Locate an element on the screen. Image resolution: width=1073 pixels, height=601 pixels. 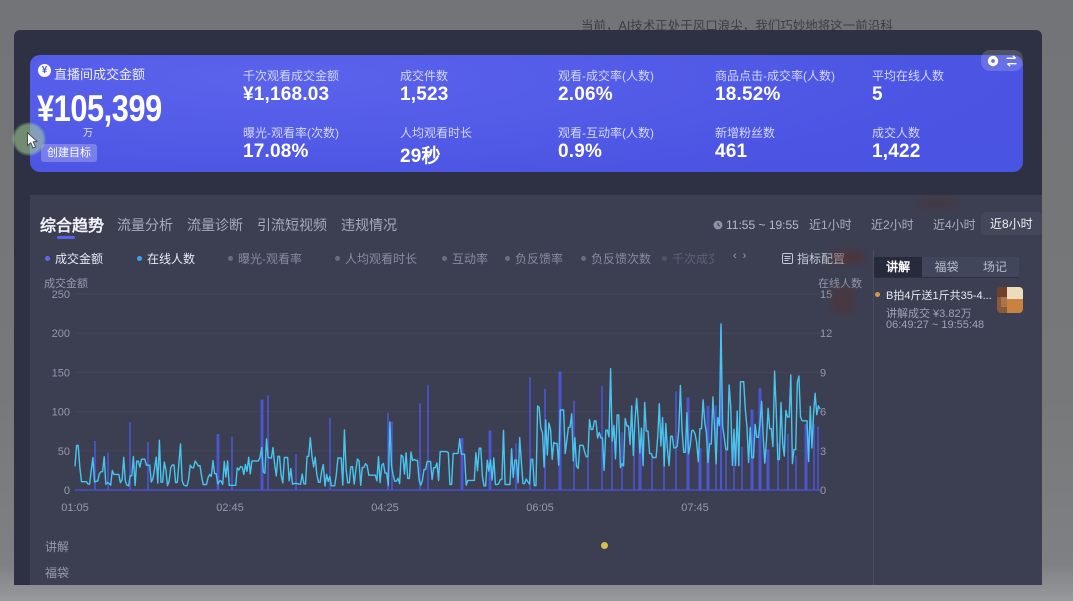
svg-text: 3 is located at coordinates (823, 452).